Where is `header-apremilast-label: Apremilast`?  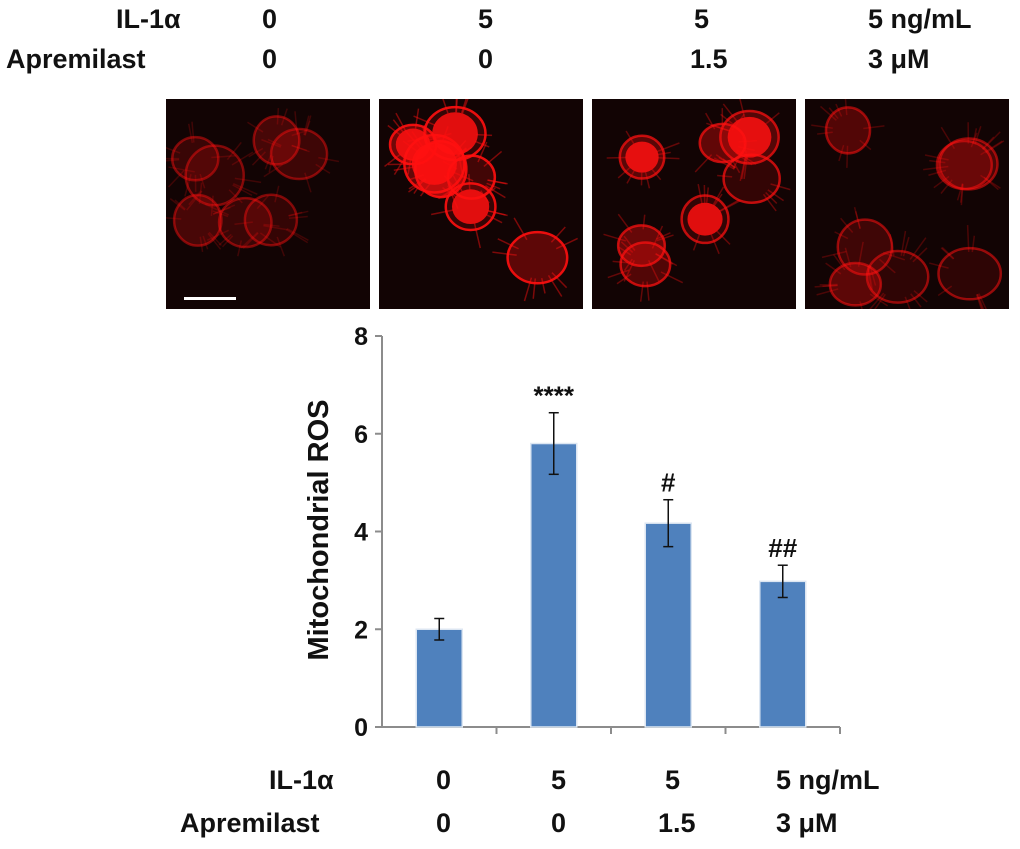
header-apremilast-label: Apremilast is located at coordinates (76, 59).